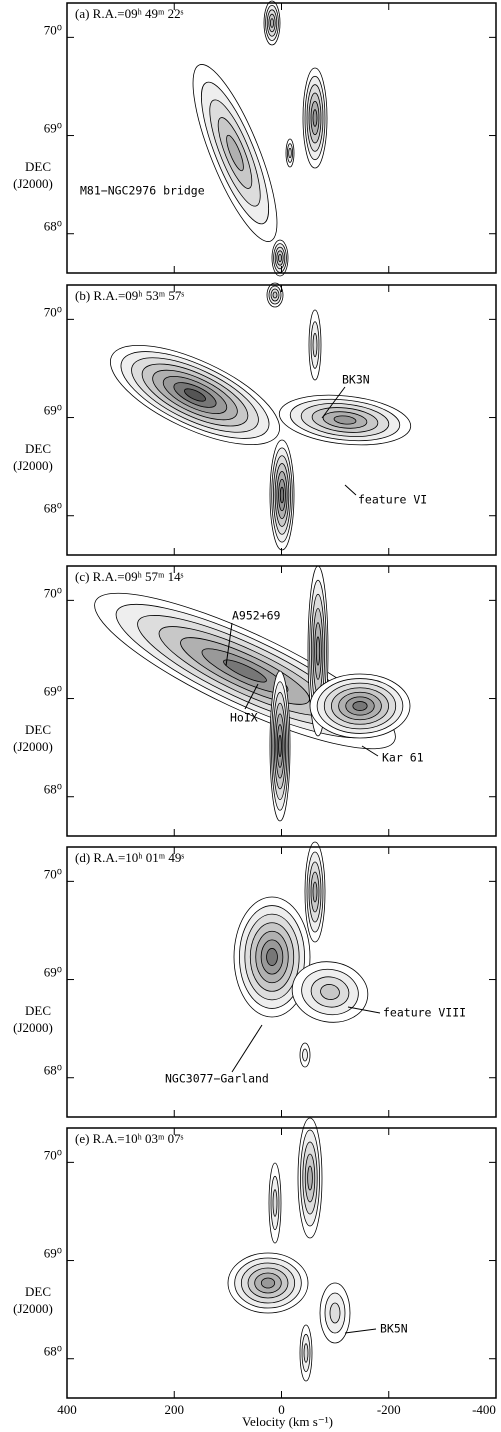  I want to click on panel-label: (b) R.A.=09ʰ 53ᵐ 57ˢ, so click(129, 295).